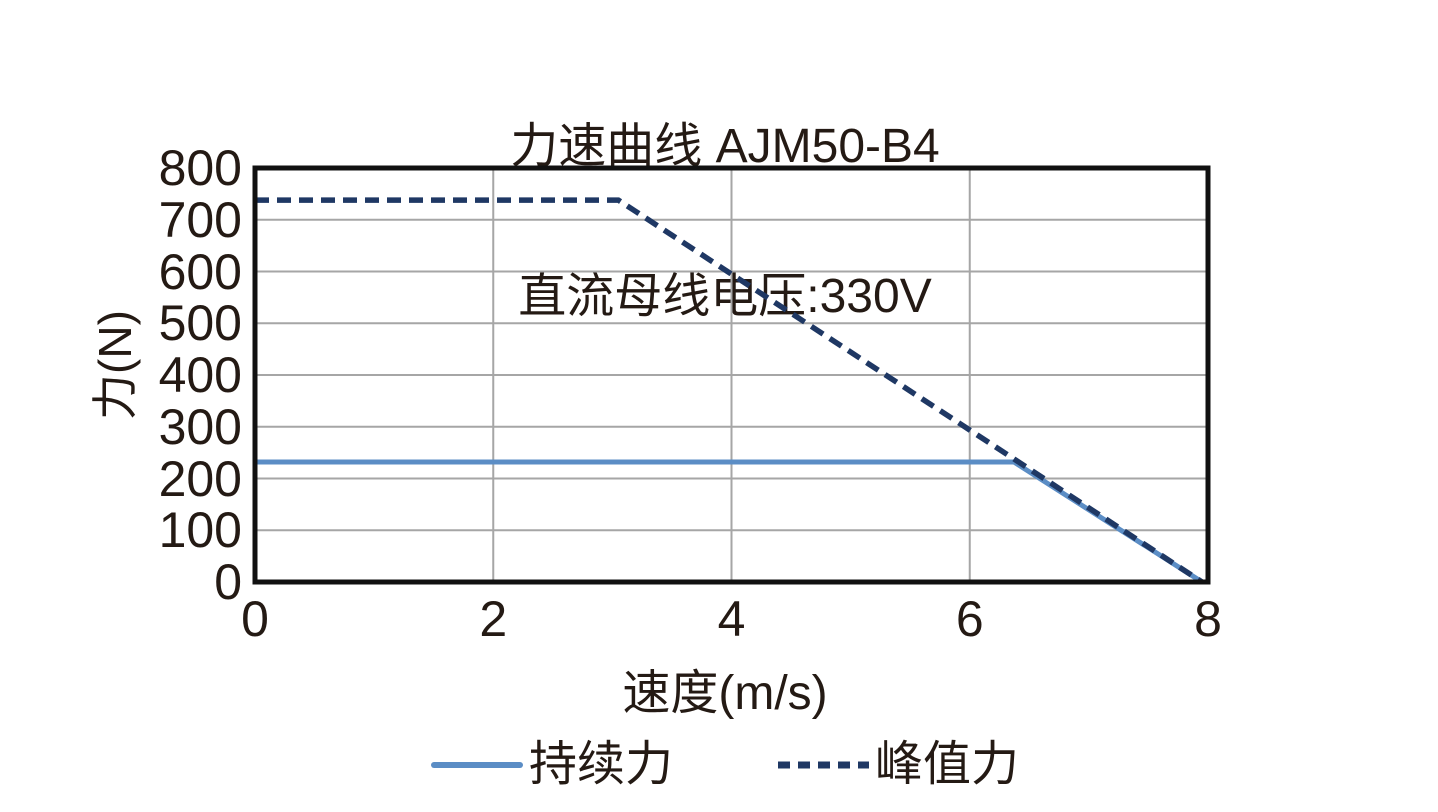 This screenshot has width=1438, height=812. What do you see at coordinates (725, 146) in the screenshot?
I see `chart-title-line1: 力速曲线 AJM50-B4` at bounding box center [725, 146].